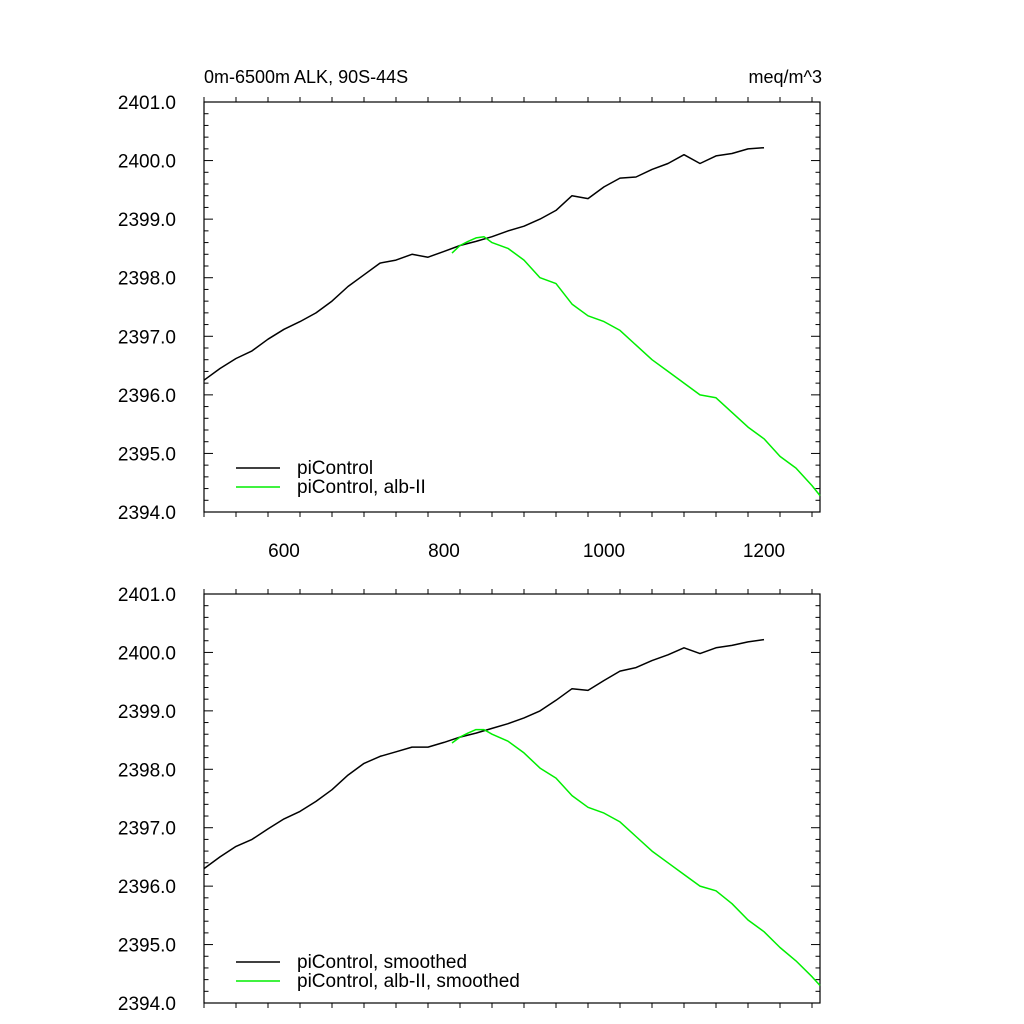 The height and width of the screenshot is (1024, 1024). I want to click on x-tick-label: 1000, so click(604, 551).